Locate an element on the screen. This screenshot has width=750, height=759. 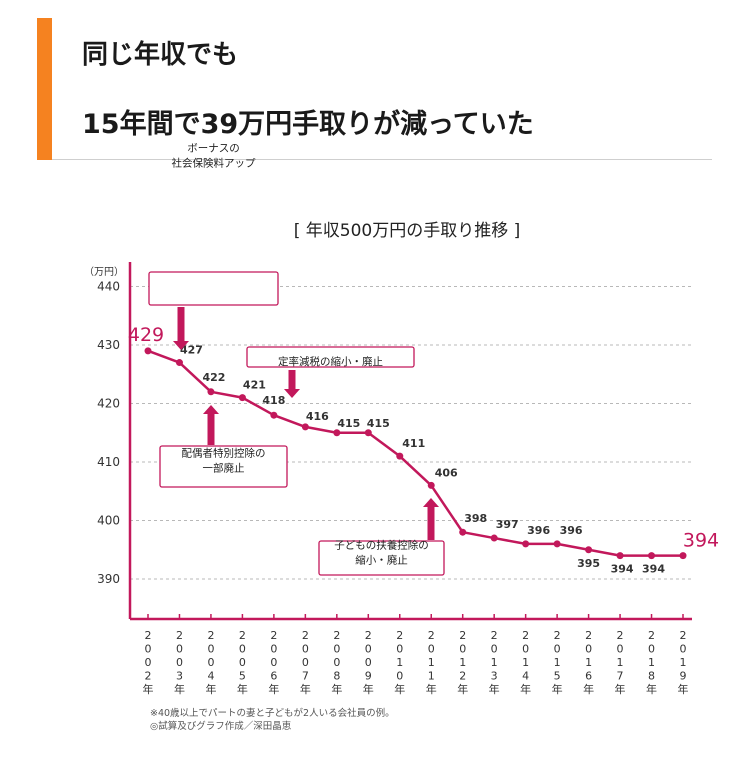
y-axis-unit: （万円） is located at coordinates (104, 272).